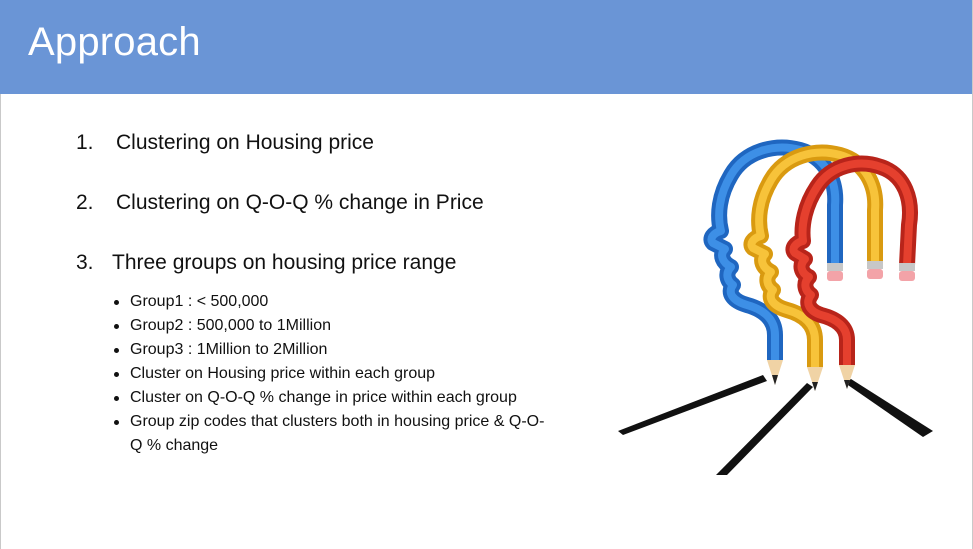 This screenshot has width=973, height=549. I want to click on item-text: Clustering on Housing price, so click(245, 142).